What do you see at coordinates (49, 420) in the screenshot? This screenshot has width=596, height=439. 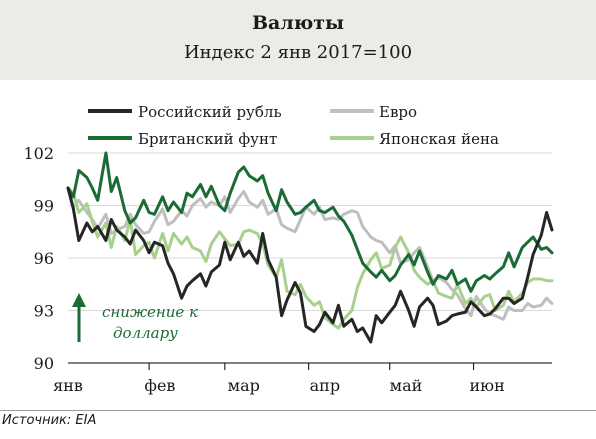 I see `source-note: Источник: EIA` at bounding box center [49, 420].